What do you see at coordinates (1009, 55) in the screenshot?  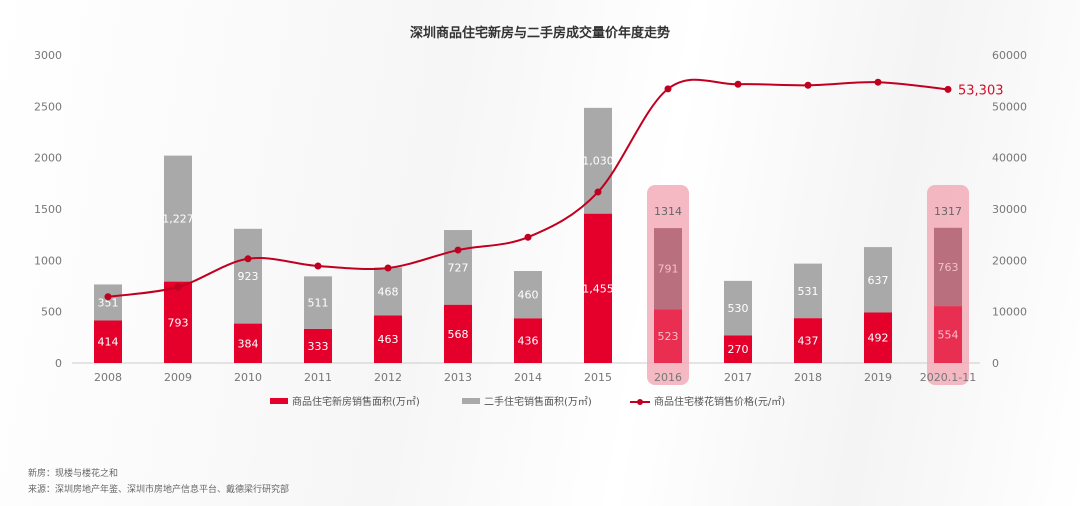 I see `right-tick-label: 60000` at bounding box center [1009, 55].